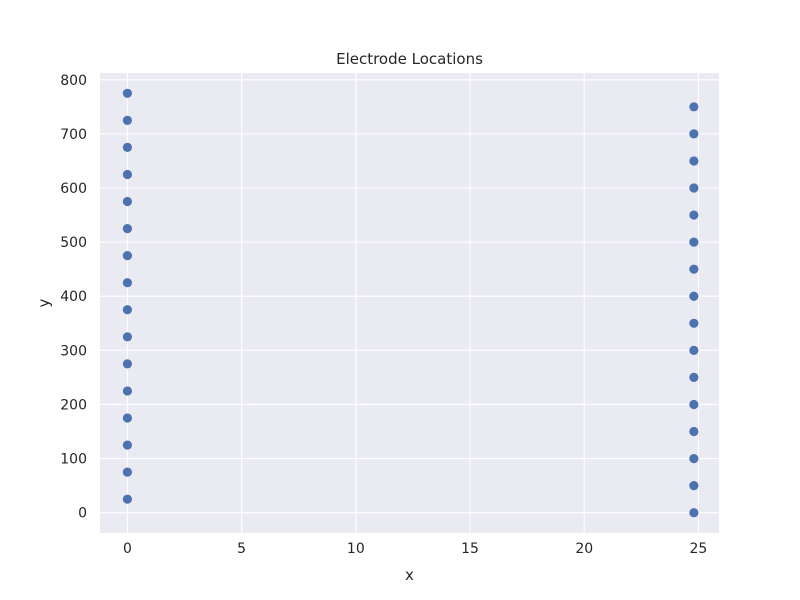 This screenshot has height=600, width=800. What do you see at coordinates (241, 549) in the screenshot?
I see `x-tick-label: 5` at bounding box center [241, 549].